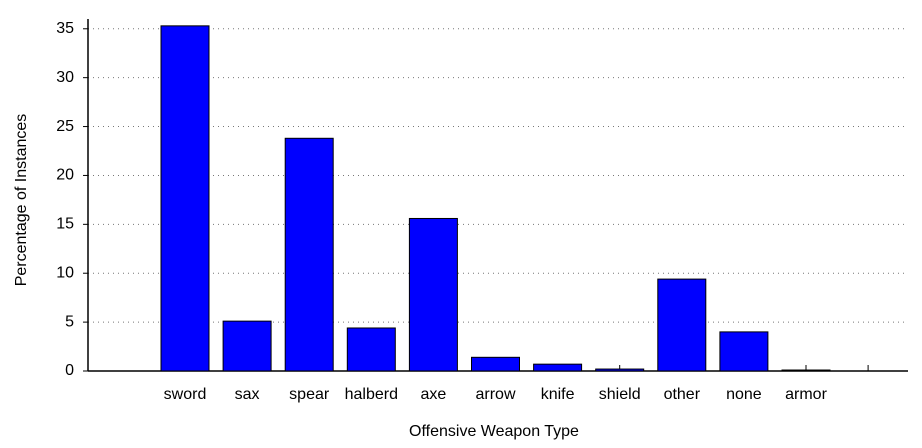 This screenshot has height=448, width=922. Describe the element at coordinates (247, 394) in the screenshot. I see `x-tick-label: sax` at that location.